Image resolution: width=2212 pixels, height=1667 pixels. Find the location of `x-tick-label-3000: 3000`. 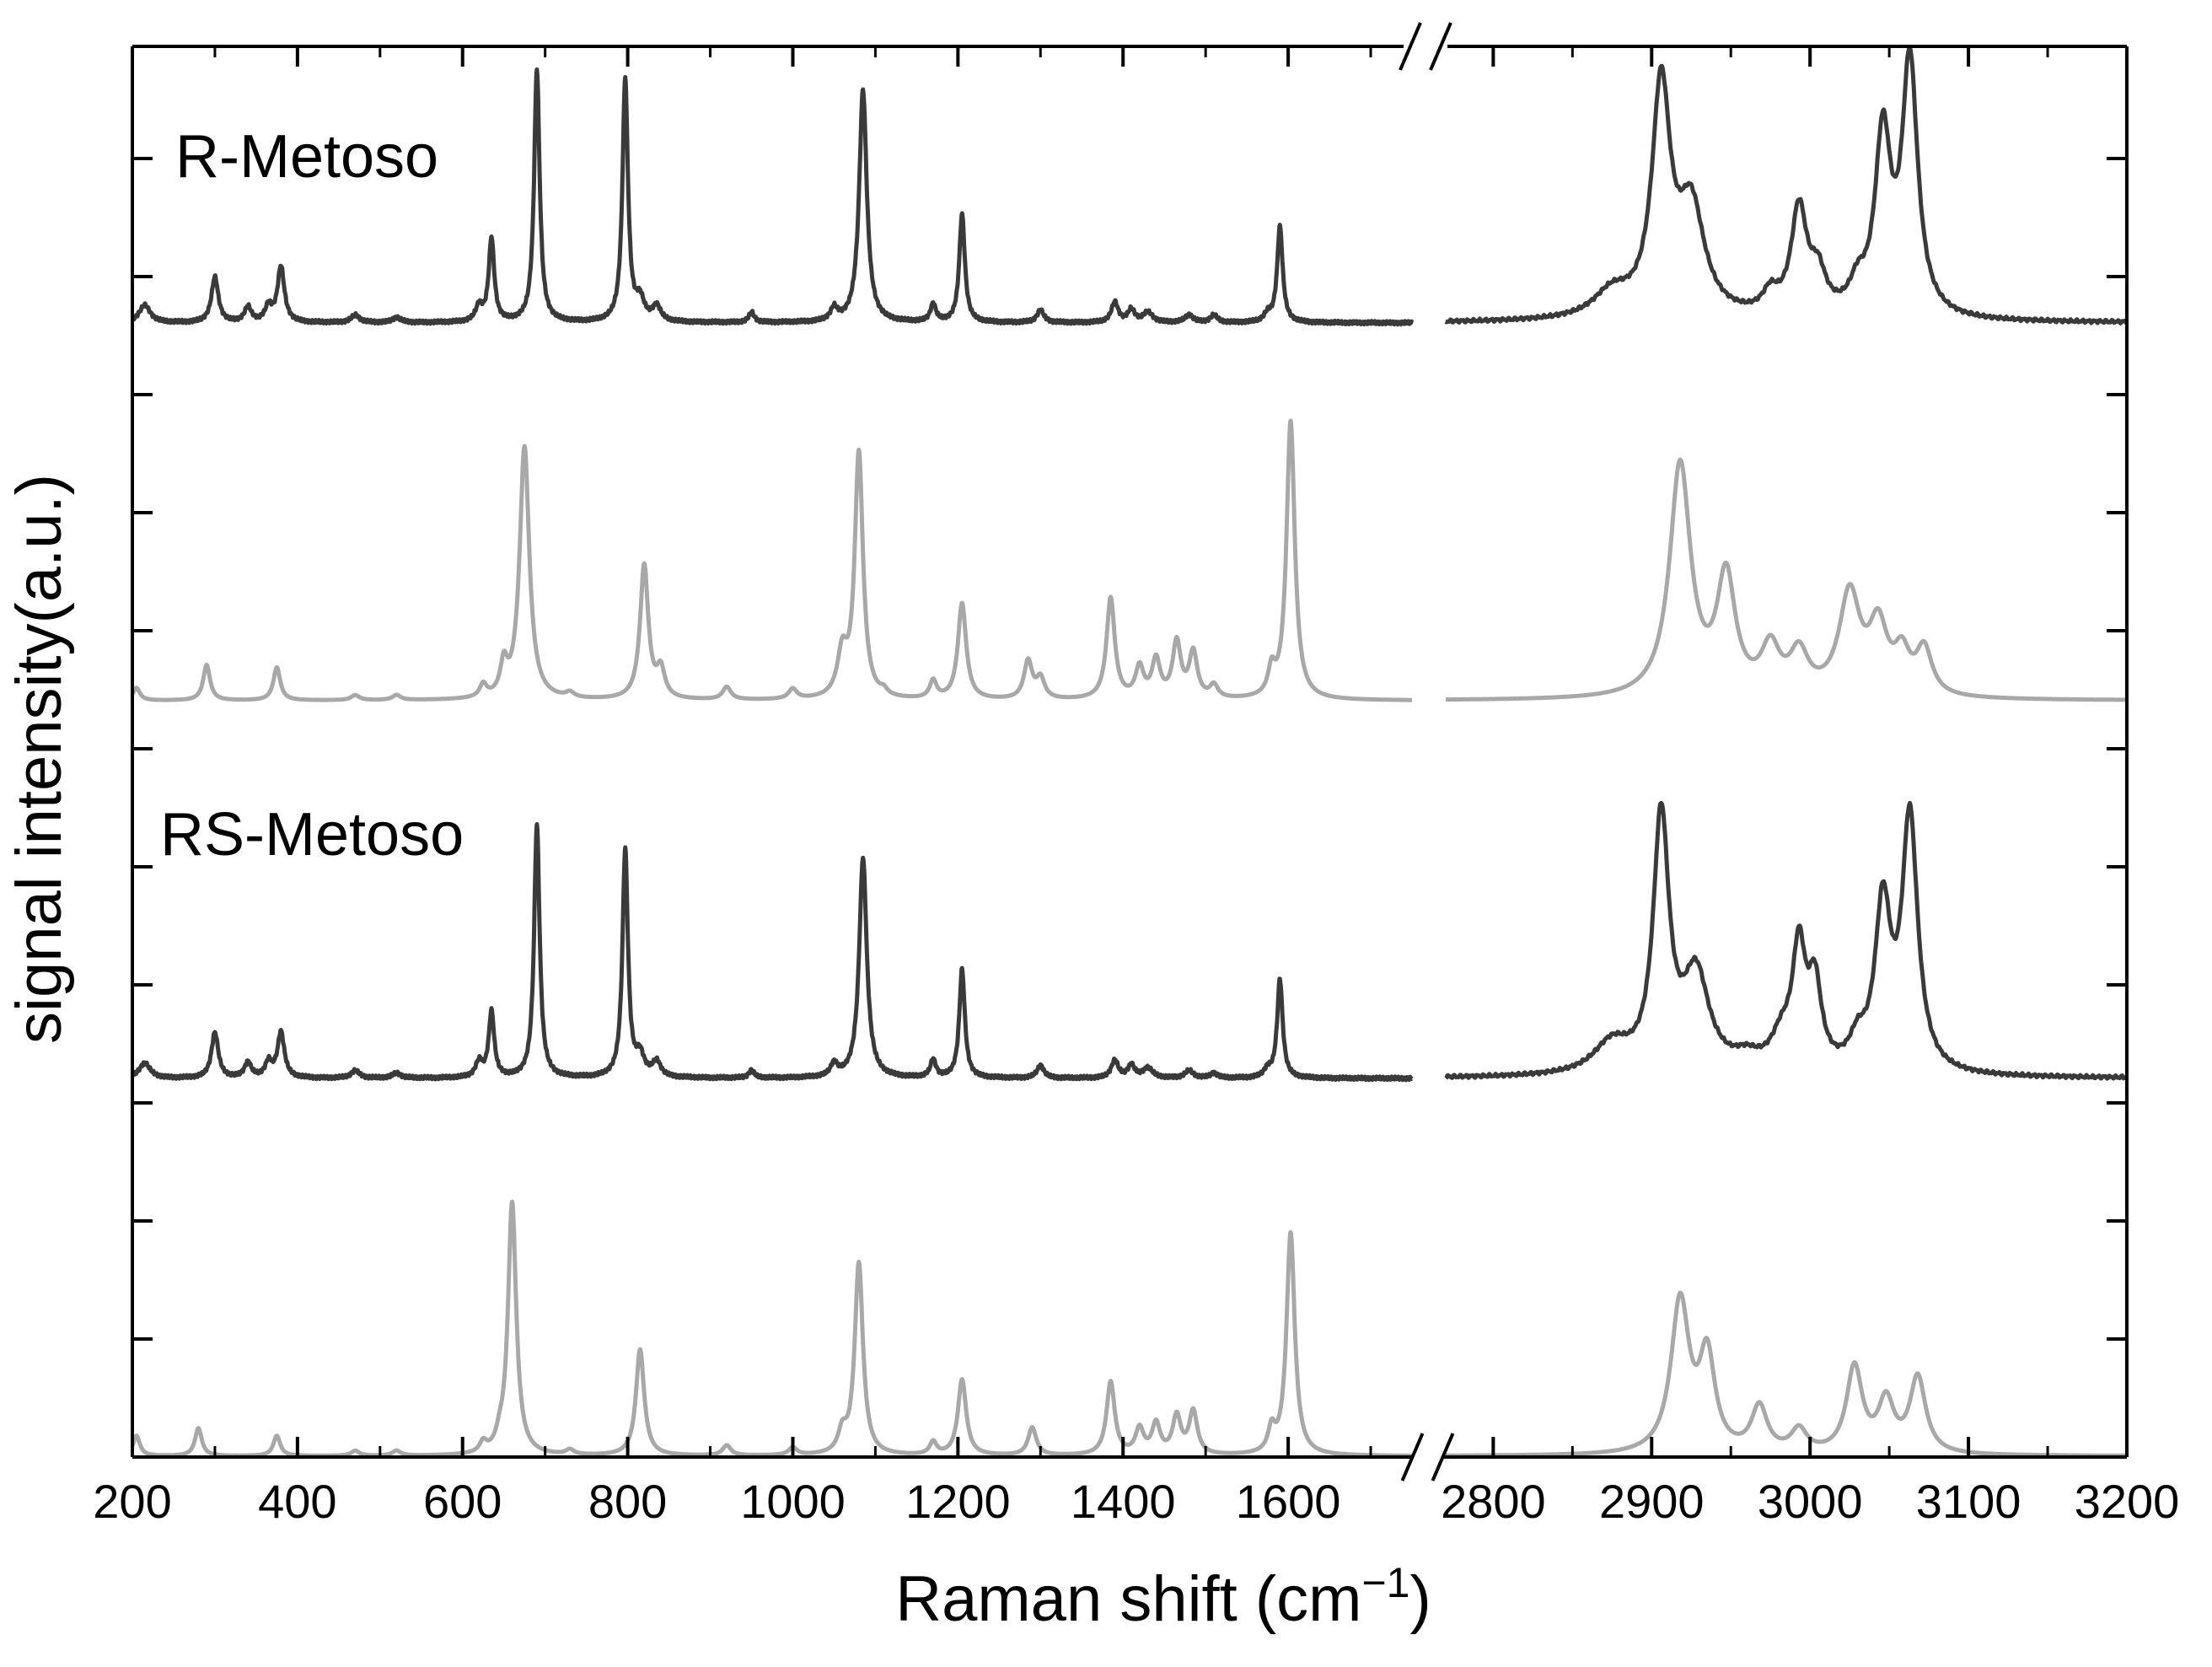

x-tick-label-3000: 3000 is located at coordinates (1810, 1501).